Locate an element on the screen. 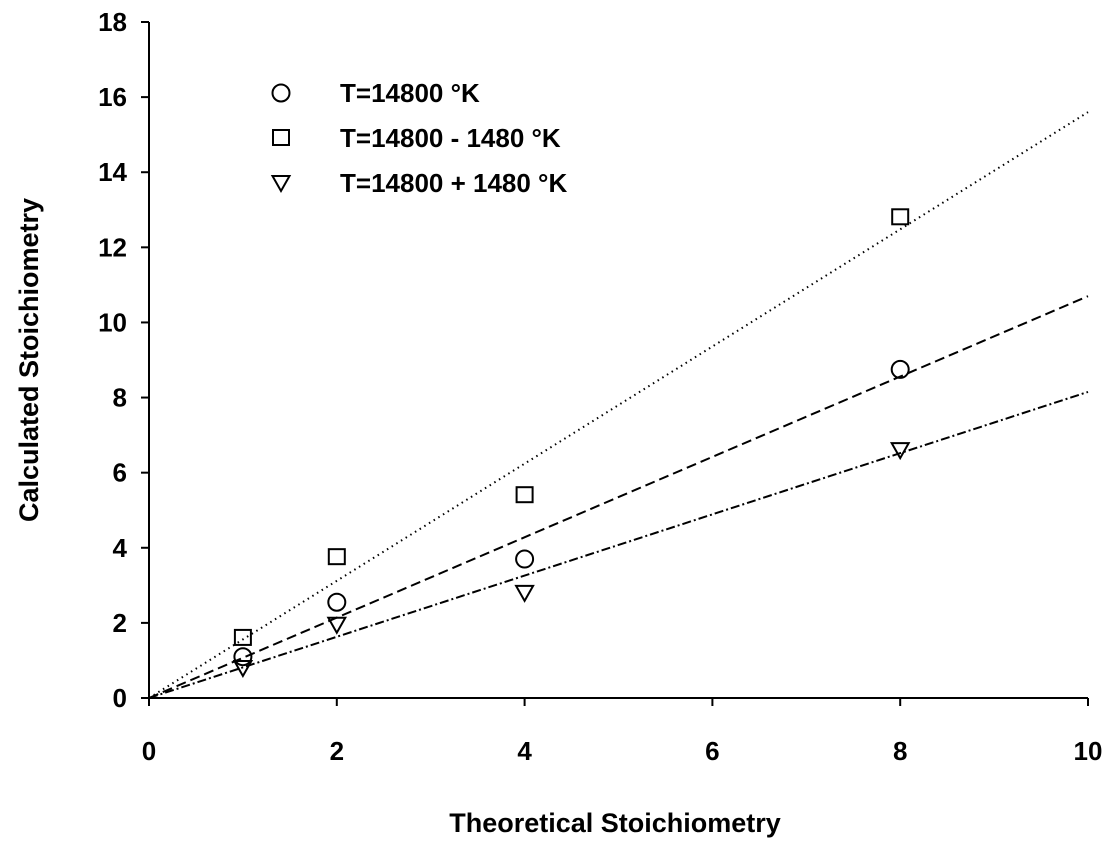 The height and width of the screenshot is (845, 1117). x-tick-label: 8 is located at coordinates (900, 751).